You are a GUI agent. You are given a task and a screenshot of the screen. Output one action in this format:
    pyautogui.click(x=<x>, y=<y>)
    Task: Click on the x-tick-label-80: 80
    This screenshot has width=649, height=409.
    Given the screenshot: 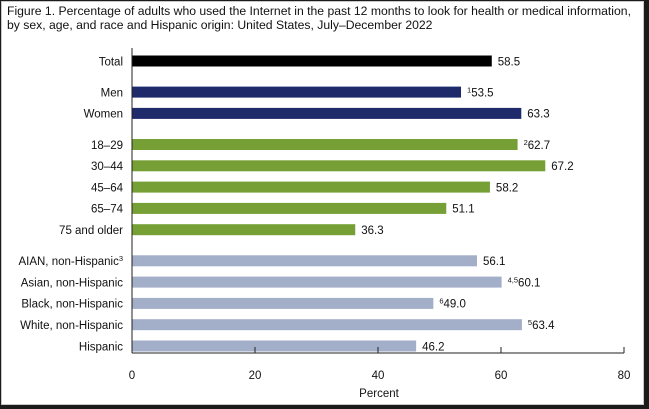 What is the action you would take?
    pyautogui.click(x=624, y=376)
    